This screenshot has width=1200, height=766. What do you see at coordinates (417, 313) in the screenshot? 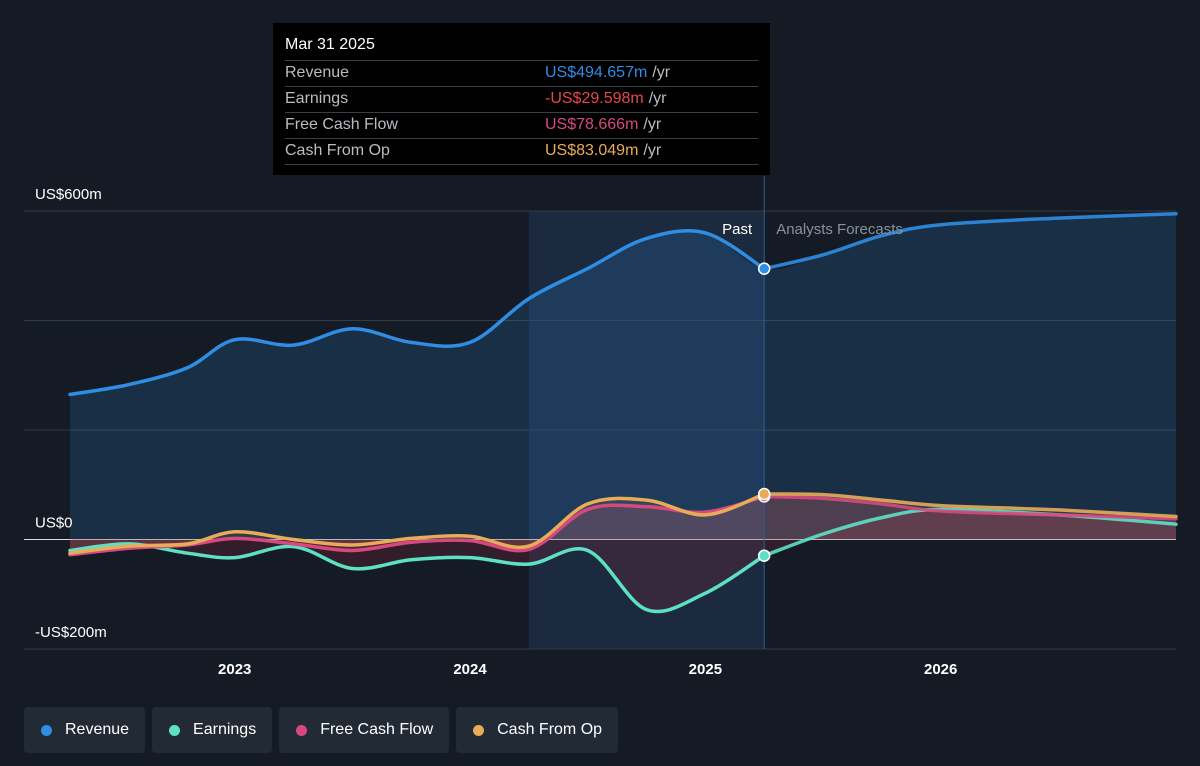
I see `line-revenue-past` at bounding box center [417, 313].